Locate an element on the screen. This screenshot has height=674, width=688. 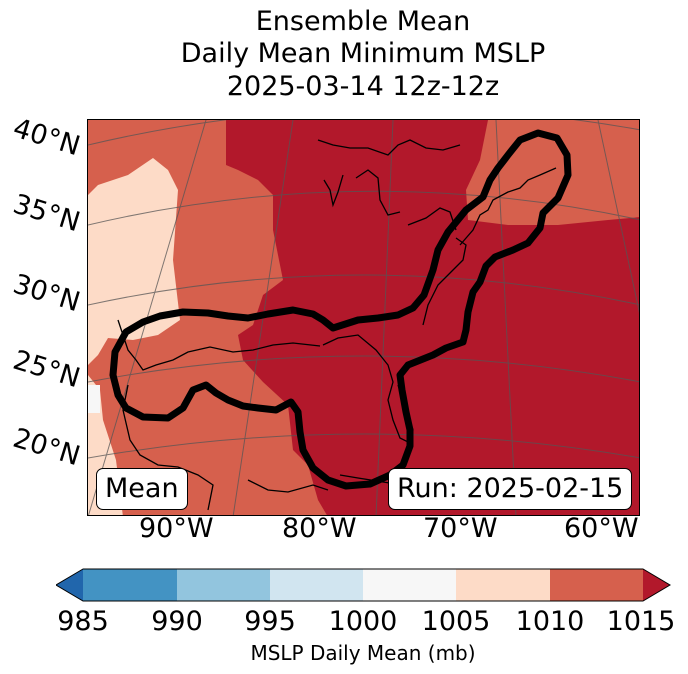
lat-label-35: 35°N is located at coordinates (46, 213).